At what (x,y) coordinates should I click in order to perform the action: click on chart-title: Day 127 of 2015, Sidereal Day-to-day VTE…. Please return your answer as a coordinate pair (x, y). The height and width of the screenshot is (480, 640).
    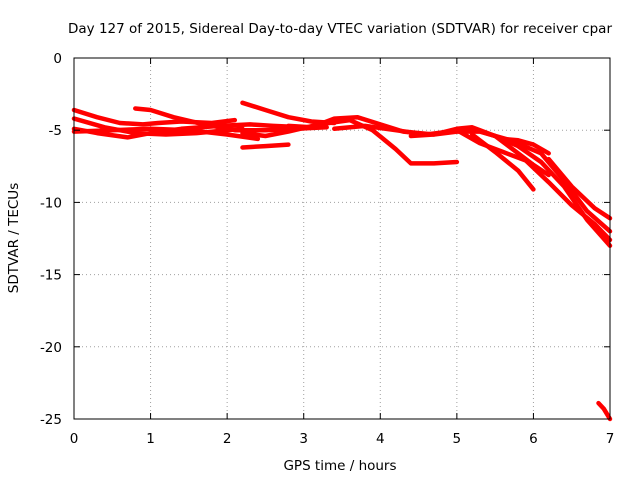
    Looking at the image, I should click on (340, 29).